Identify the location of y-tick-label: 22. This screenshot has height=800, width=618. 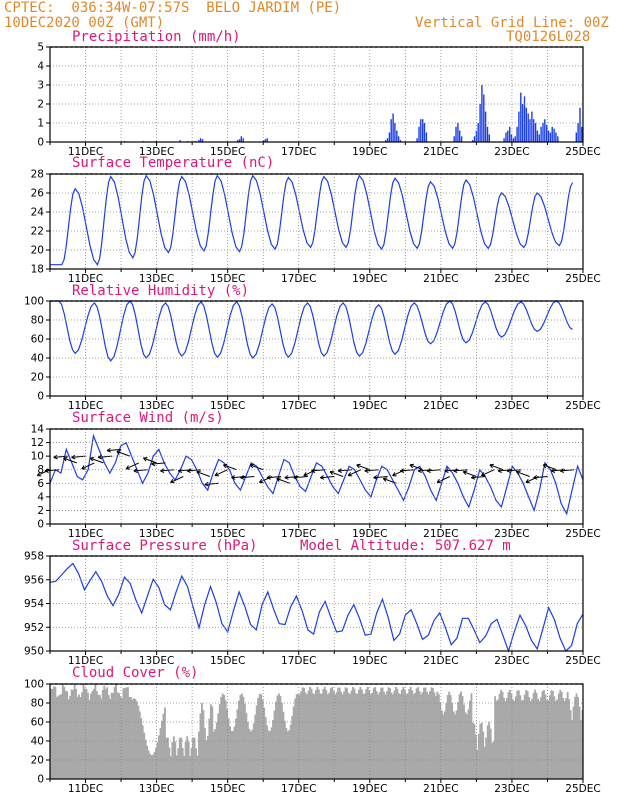
(37, 232).